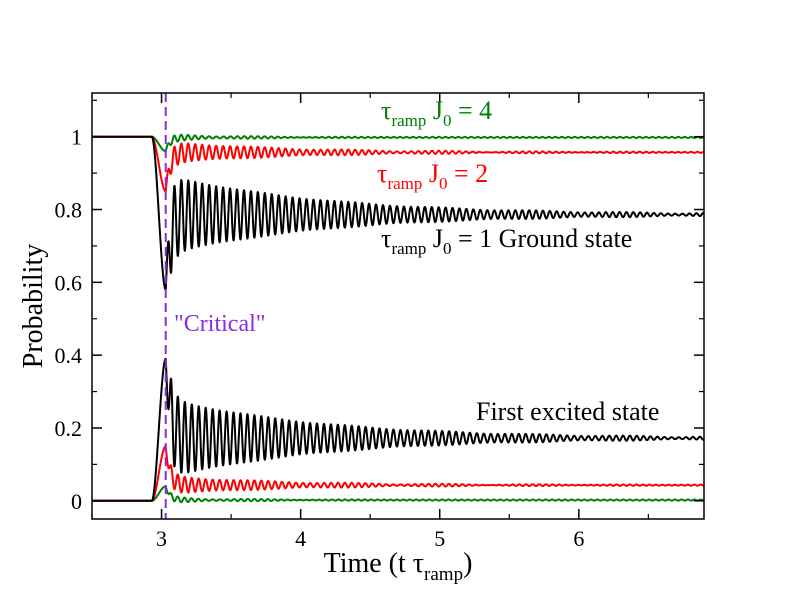  What do you see at coordinates (447, 120) in the screenshot?
I see `annotation-j4-sub2: 0` at bounding box center [447, 120].